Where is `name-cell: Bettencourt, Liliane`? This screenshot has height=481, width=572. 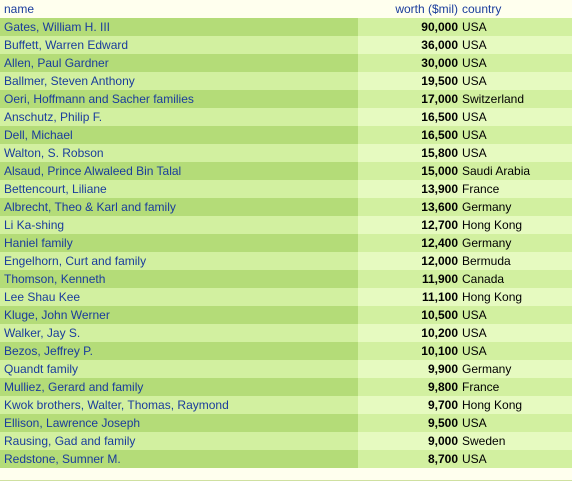
name-cell: Bettencourt, Liliane is located at coordinates (179, 189).